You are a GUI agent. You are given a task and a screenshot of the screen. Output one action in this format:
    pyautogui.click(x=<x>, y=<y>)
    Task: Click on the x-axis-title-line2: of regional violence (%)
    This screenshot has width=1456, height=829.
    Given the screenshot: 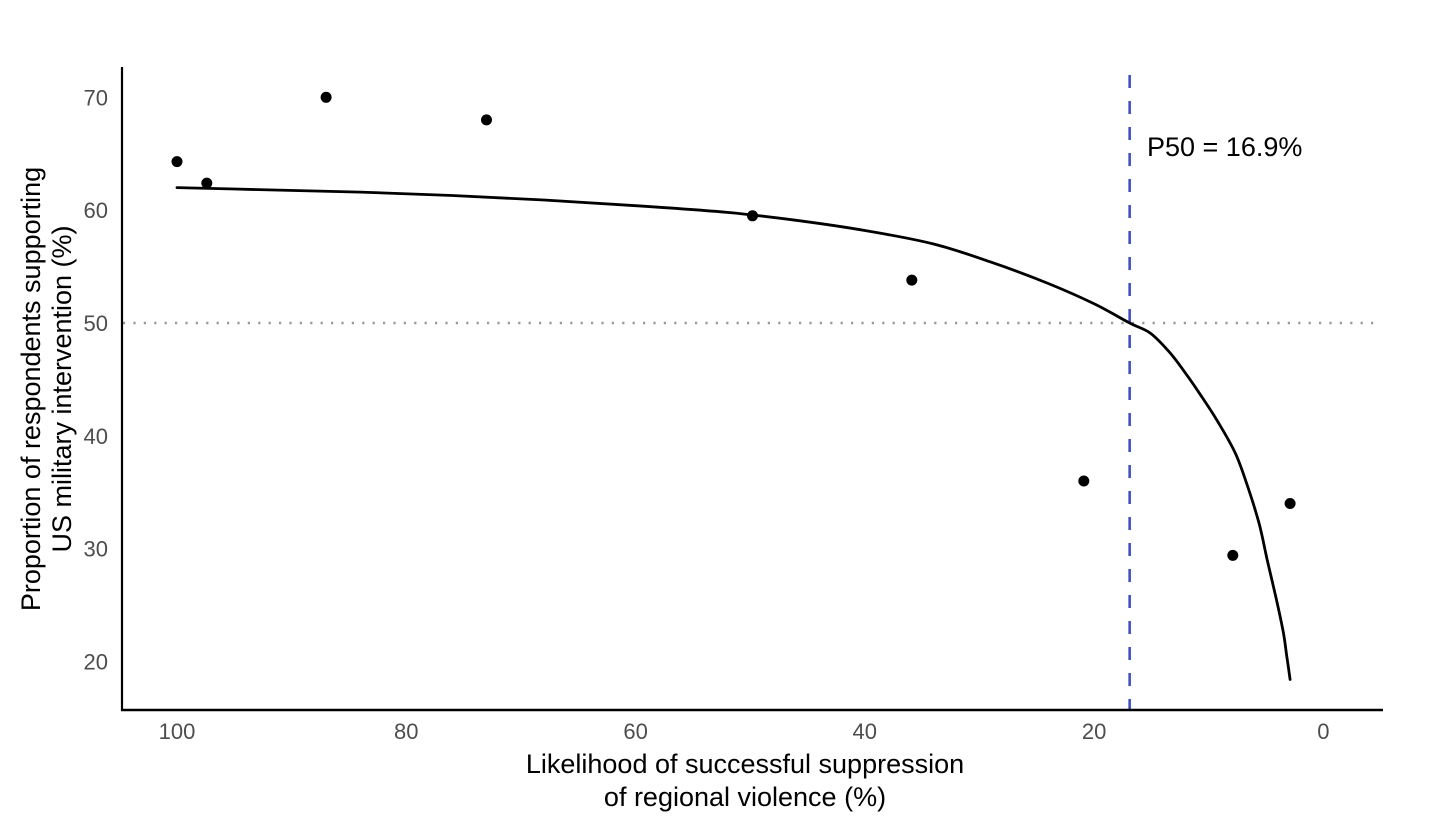 What is the action you would take?
    pyautogui.click(x=745, y=797)
    